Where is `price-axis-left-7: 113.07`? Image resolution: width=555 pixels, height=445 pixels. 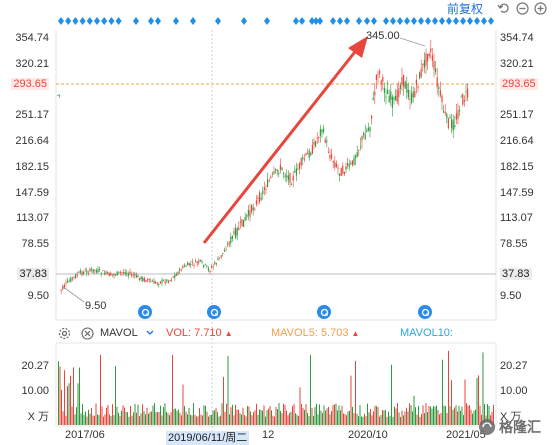
price-axis-left-7: 113.07 is located at coordinates (32, 218).